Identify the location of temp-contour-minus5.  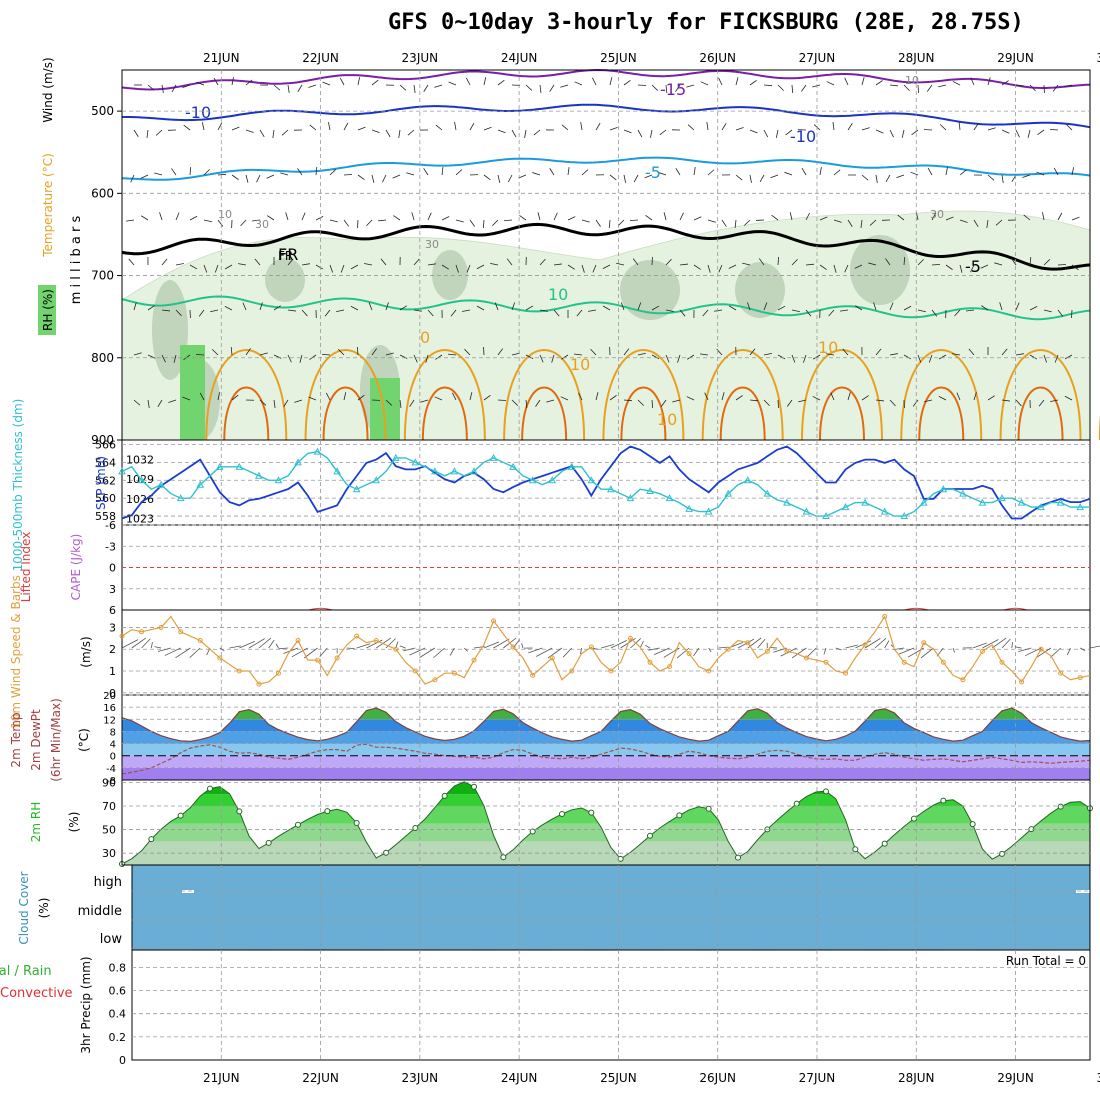
(606, 168).